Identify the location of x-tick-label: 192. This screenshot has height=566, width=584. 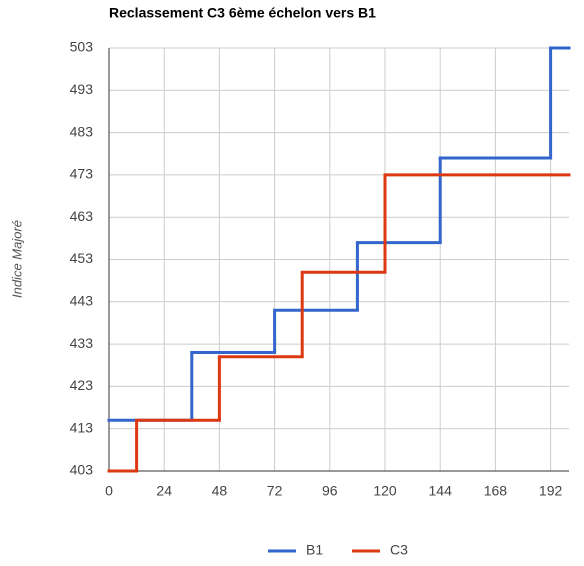
(551, 491).